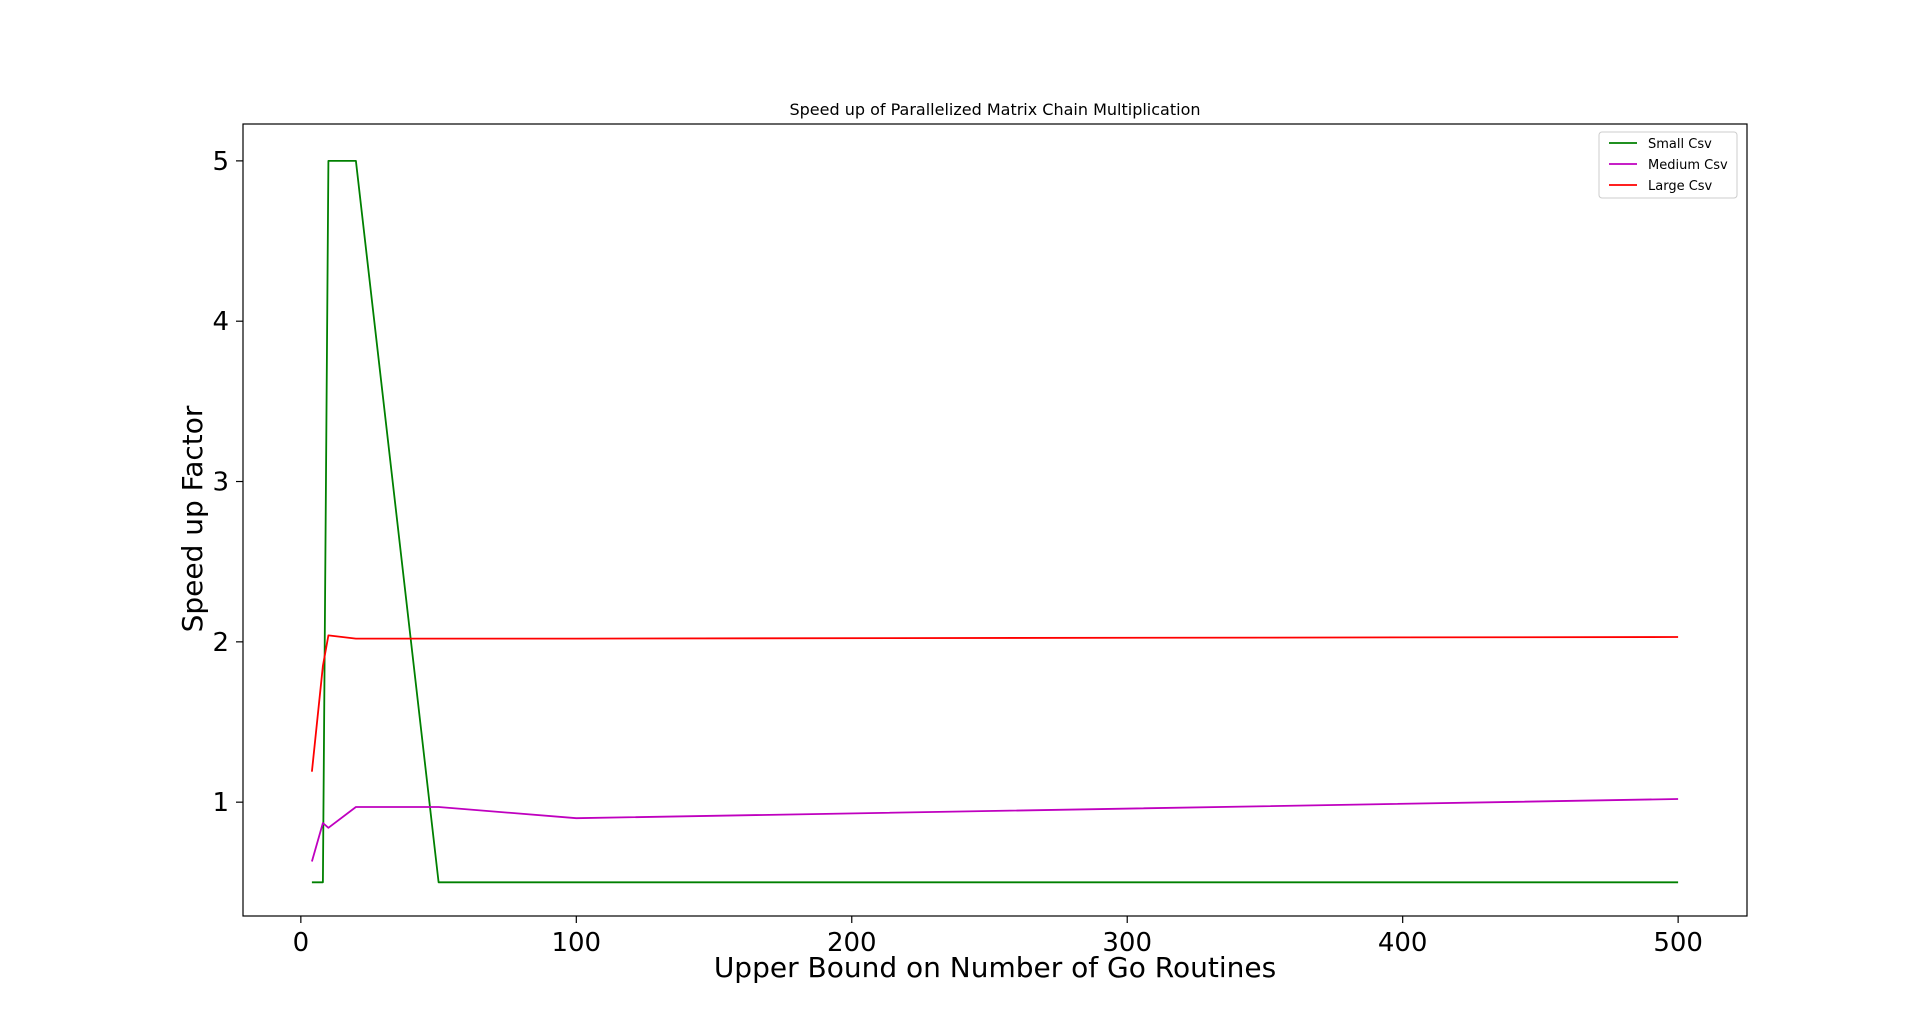 This screenshot has width=1920, height=1018. I want to click on x-tick-label: 400, so click(1403, 943).